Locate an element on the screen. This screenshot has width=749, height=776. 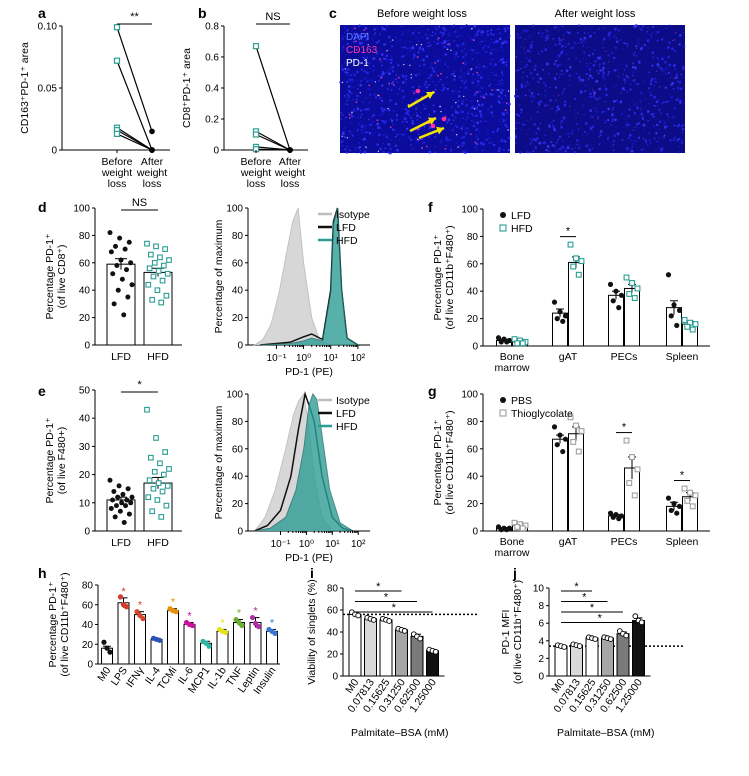
g-legend-label: Thioglycolate is located at coordinates (542, 414).